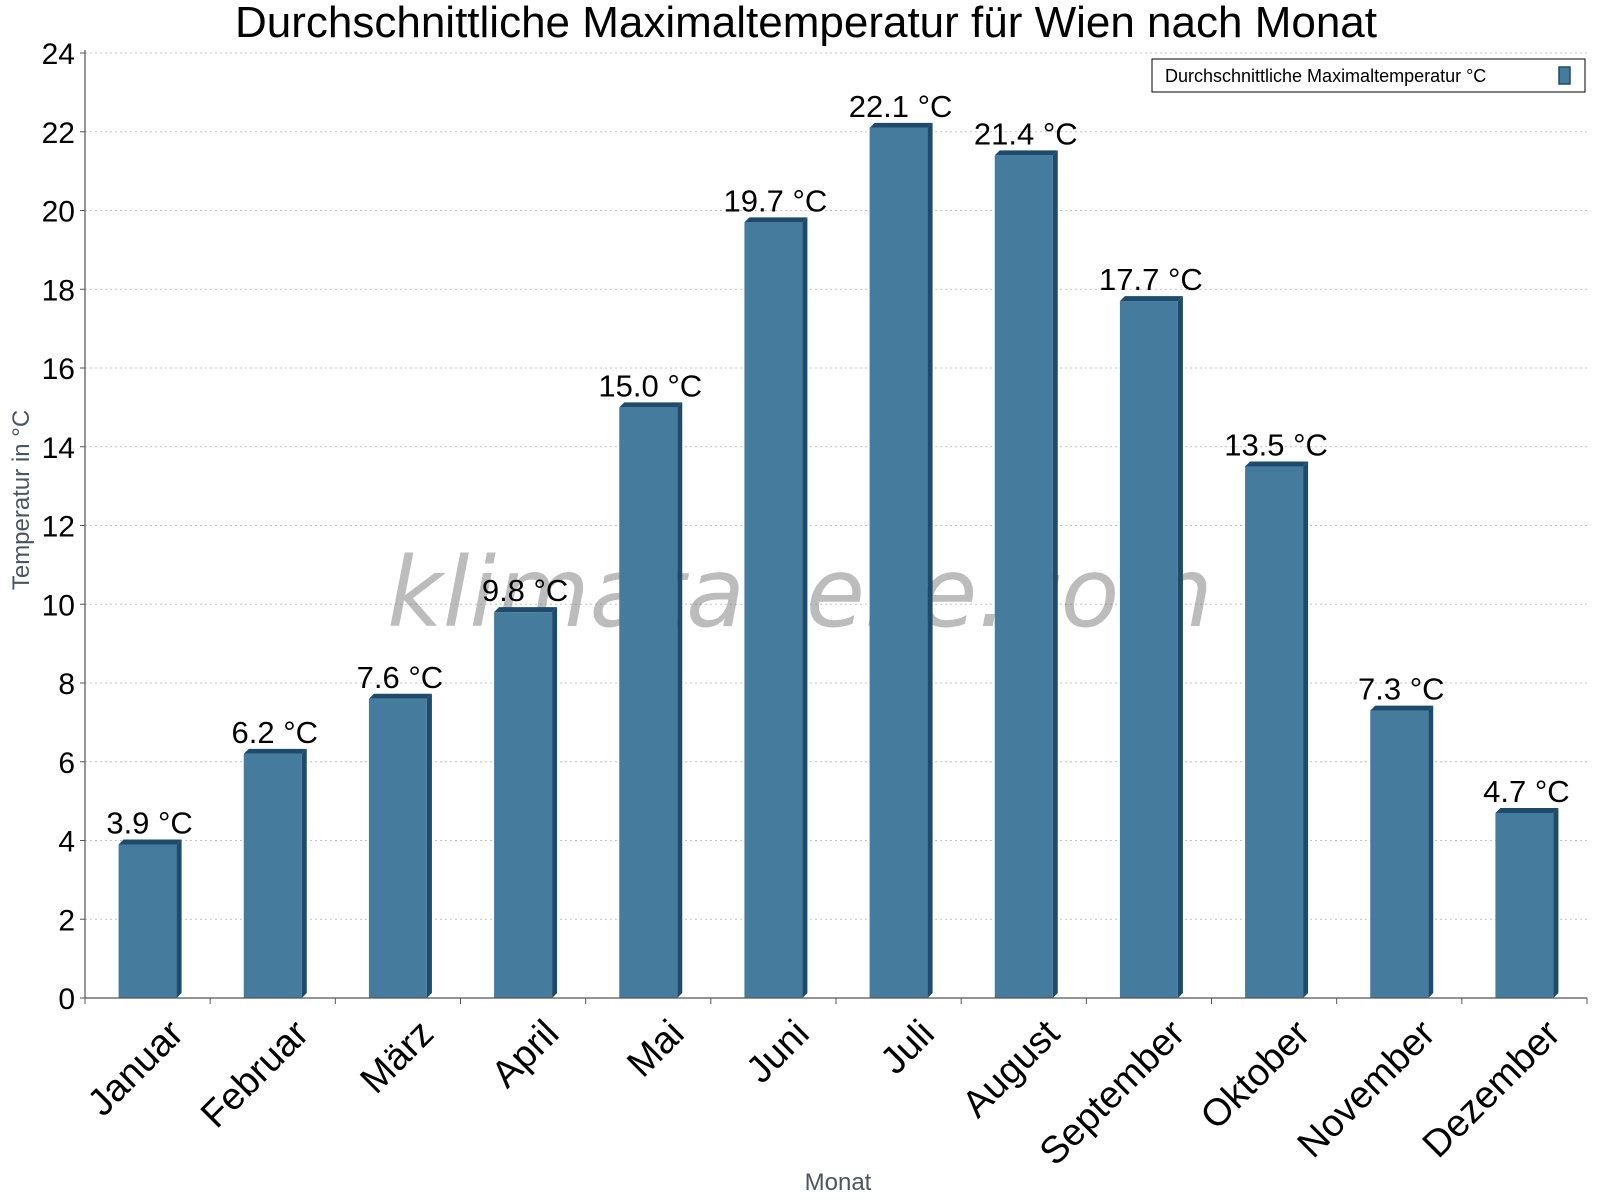 This screenshot has width=1600, height=1200. What do you see at coordinates (58, 448) in the screenshot?
I see `y-tick-label: 14` at bounding box center [58, 448].